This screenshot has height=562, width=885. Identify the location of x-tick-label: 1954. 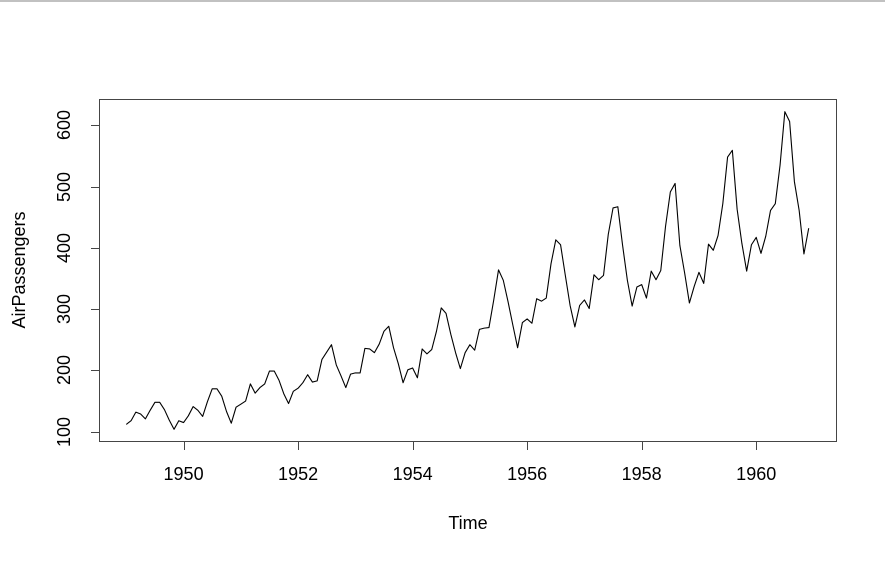
(412, 474).